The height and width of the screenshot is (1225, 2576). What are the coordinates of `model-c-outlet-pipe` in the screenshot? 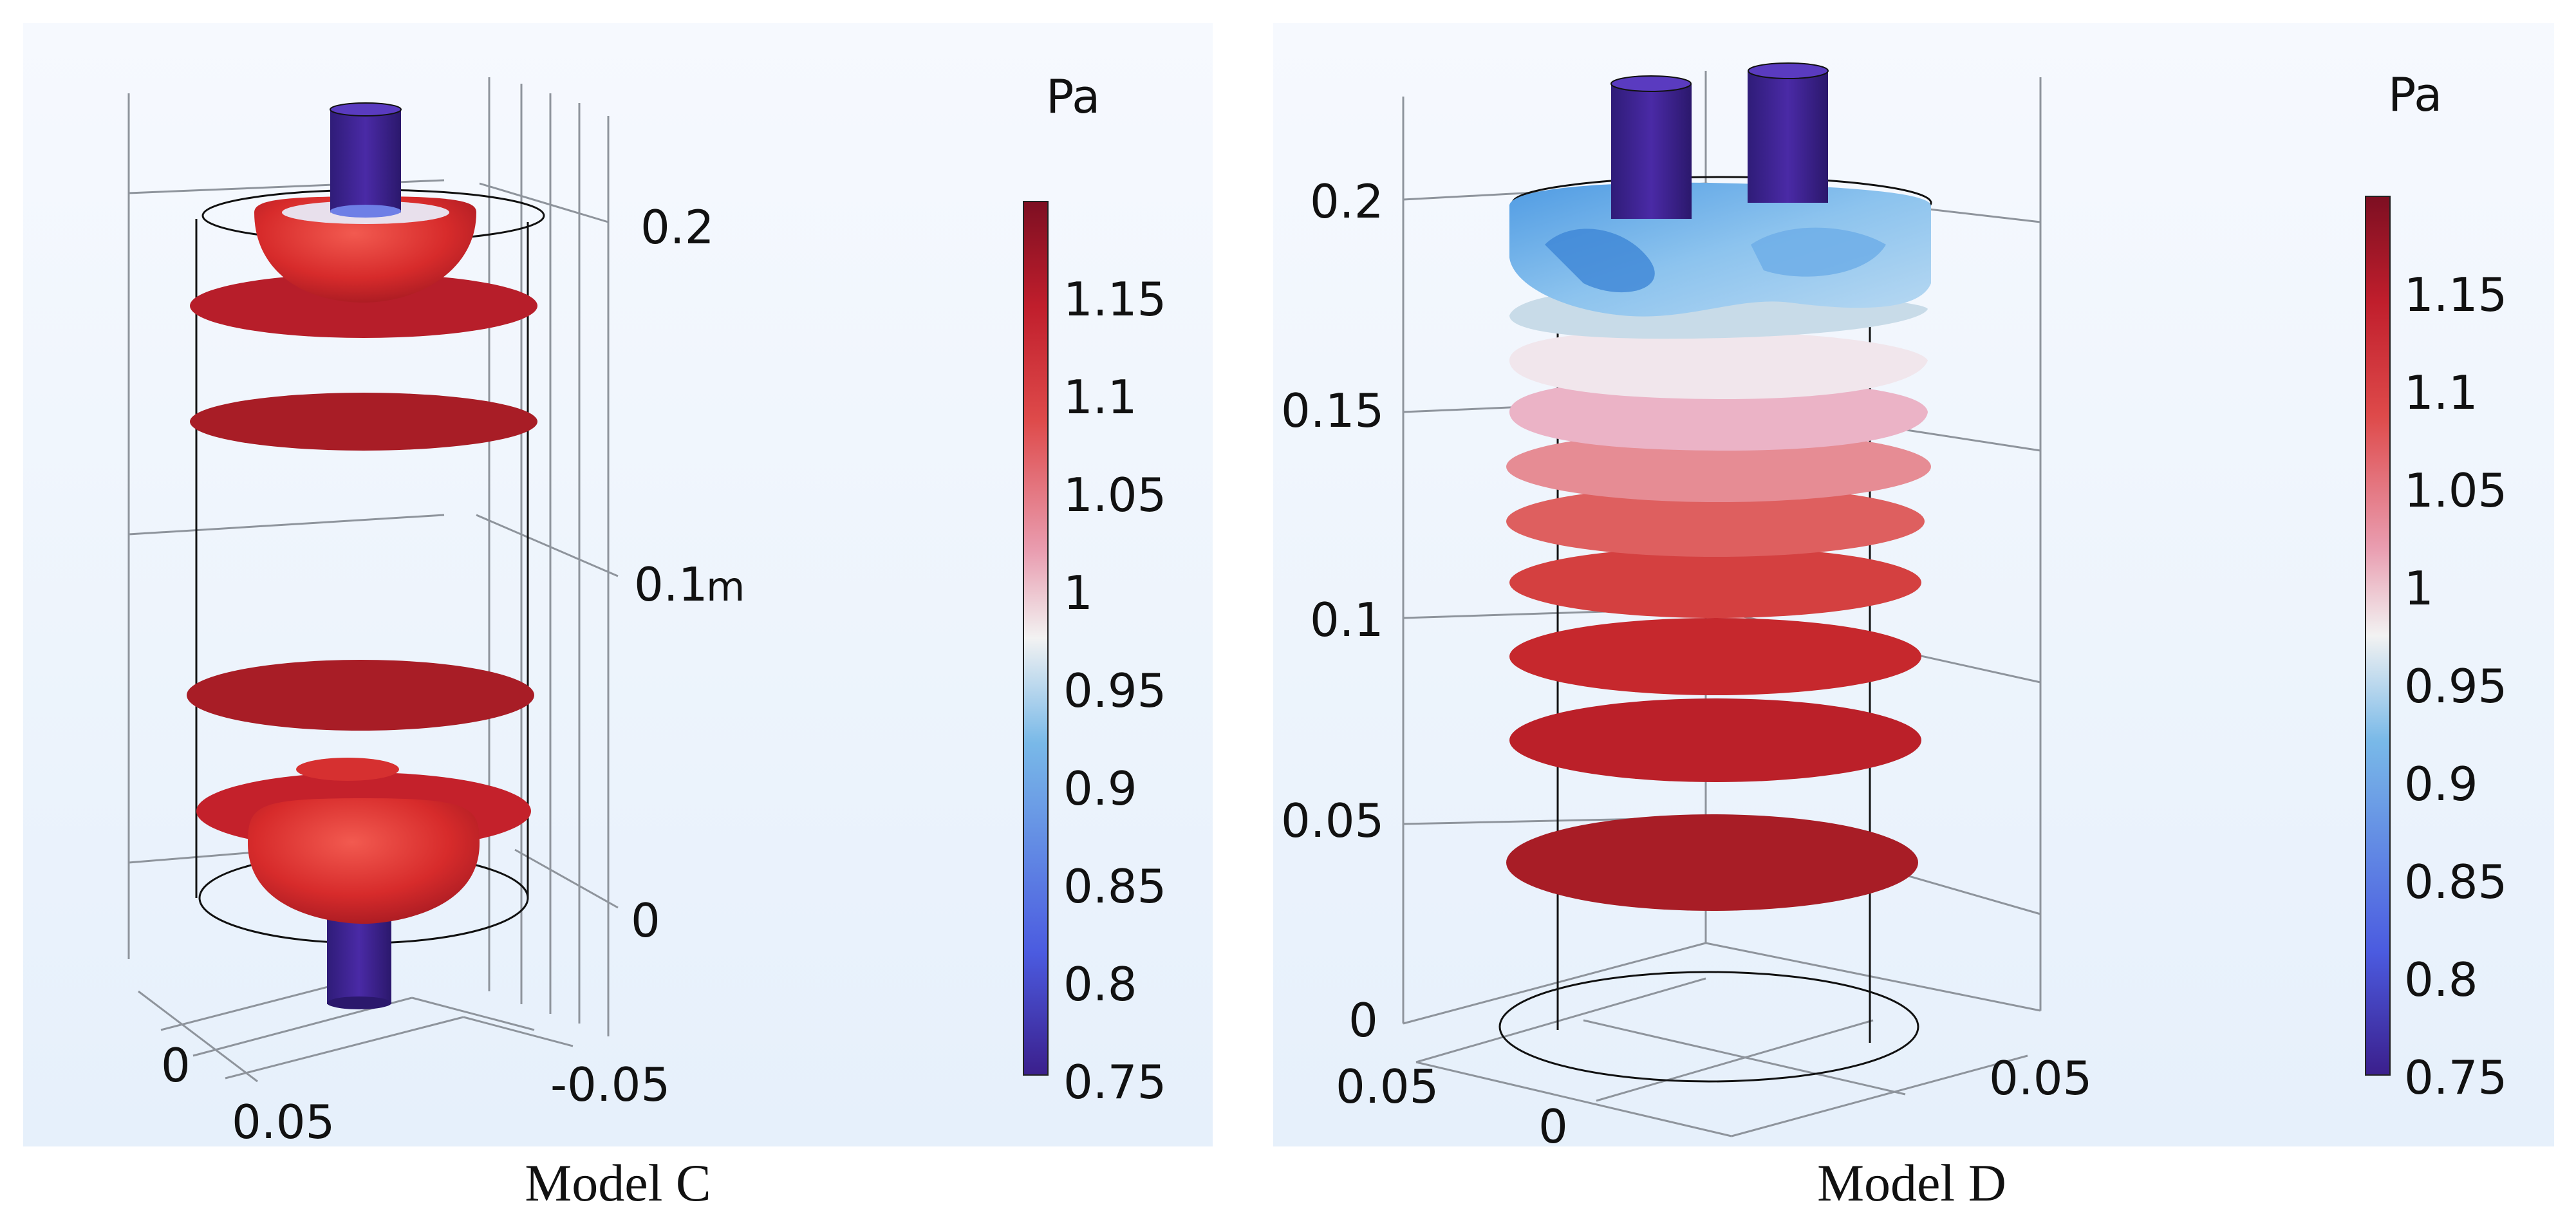 It's located at (359, 959).